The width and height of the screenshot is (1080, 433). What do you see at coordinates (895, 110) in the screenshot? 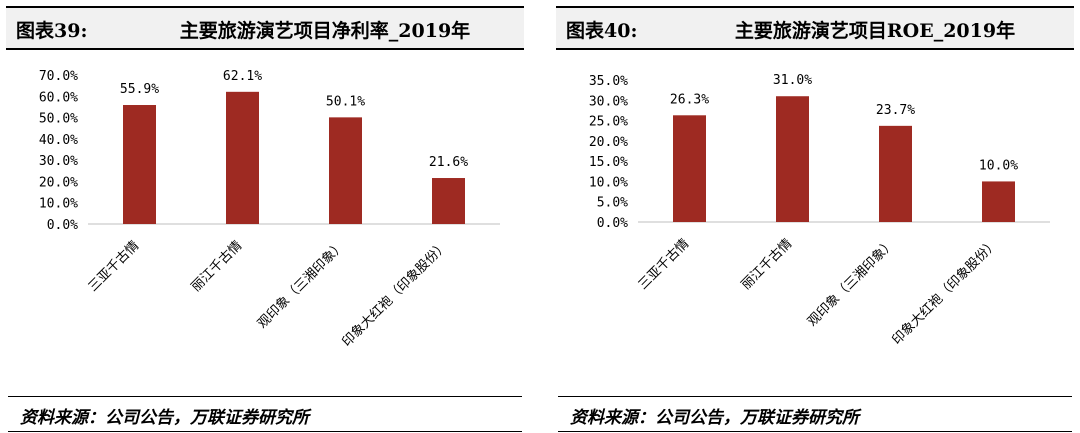
I see `data-label: 23.7%` at bounding box center [895, 110].